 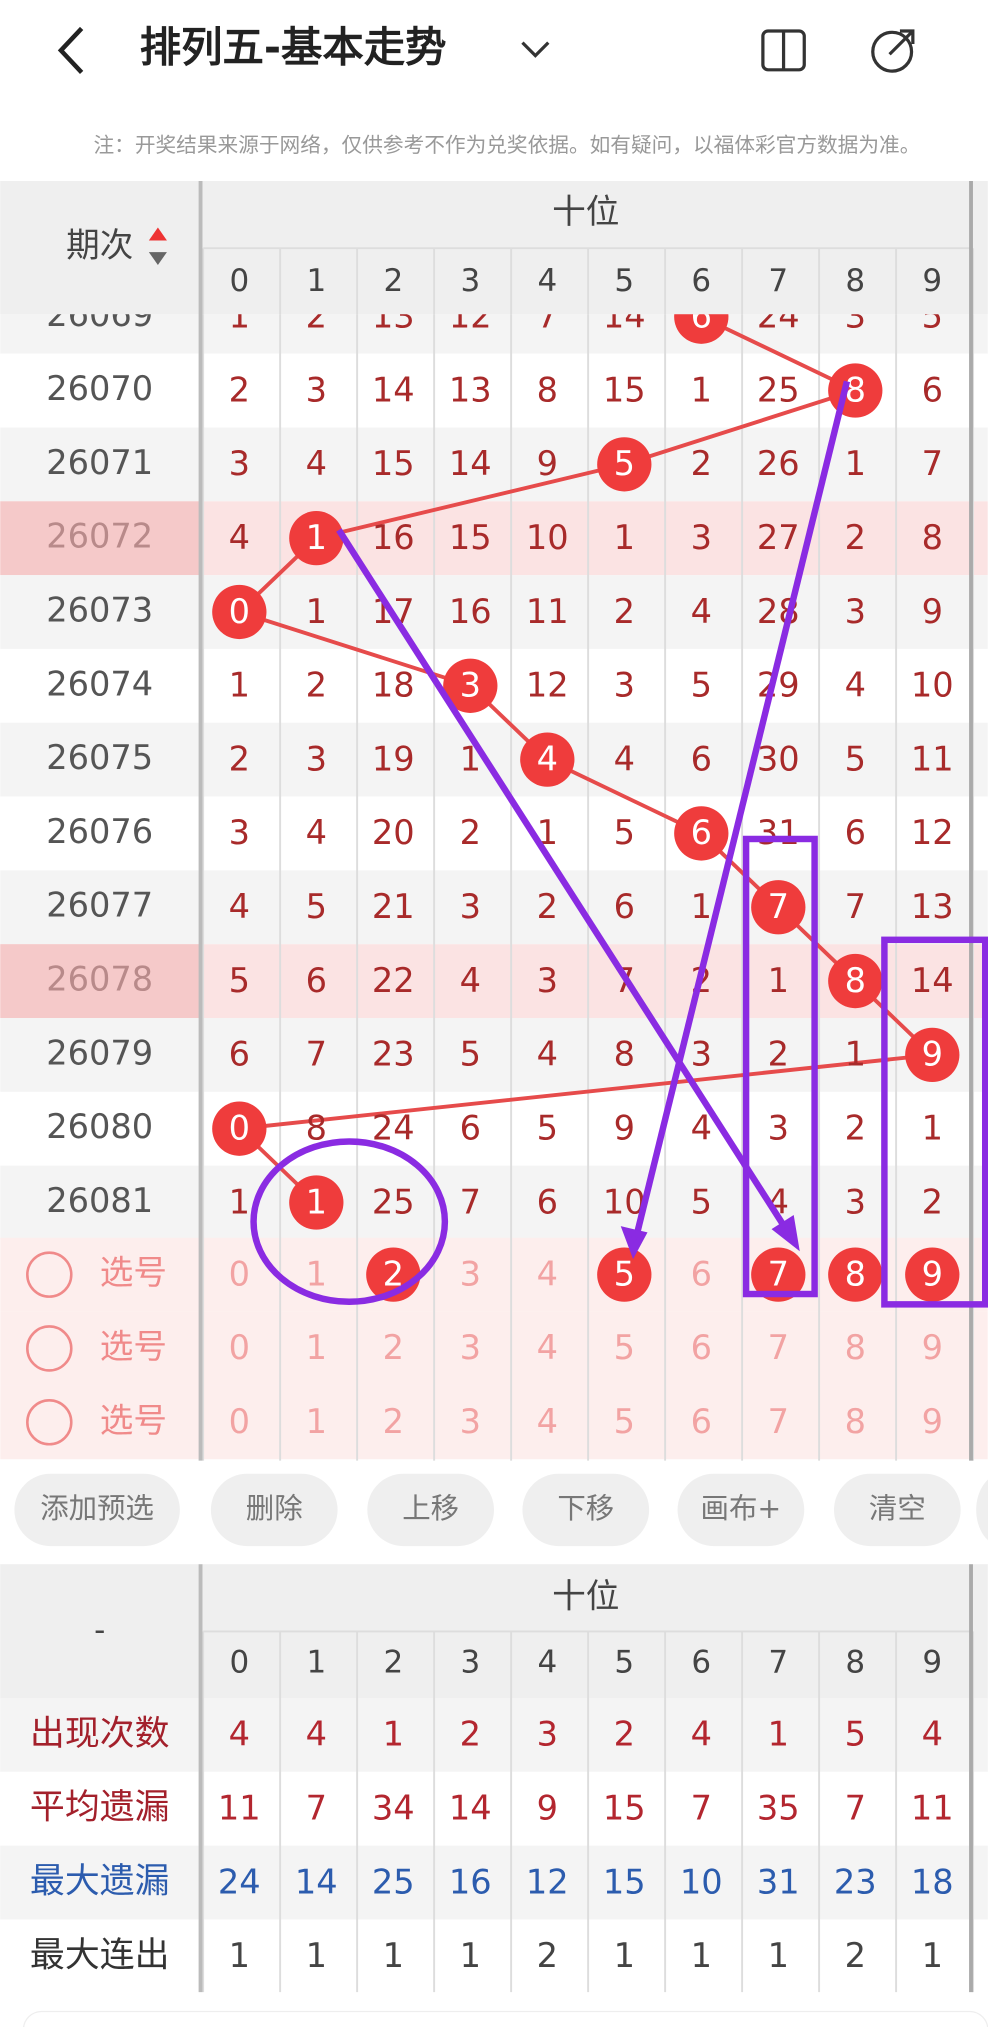 I want to click on sort-up, so click(x=157, y=234).